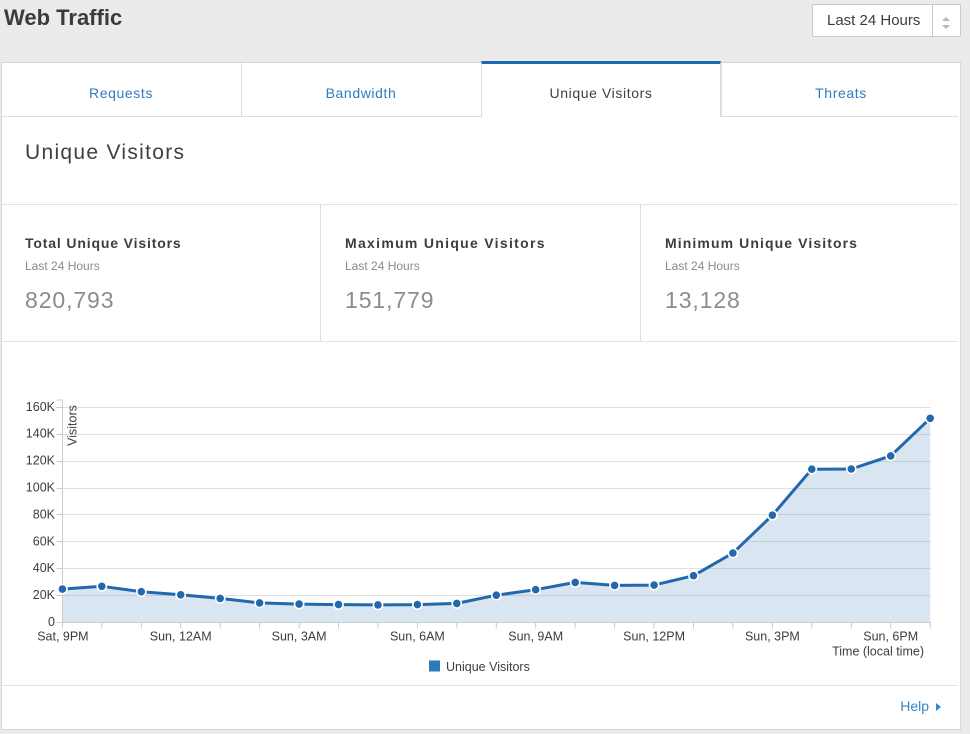 This screenshot has height=734, width=970. What do you see at coordinates (41, 434) in the screenshot?
I see `svg-text: 140K` at bounding box center [41, 434].